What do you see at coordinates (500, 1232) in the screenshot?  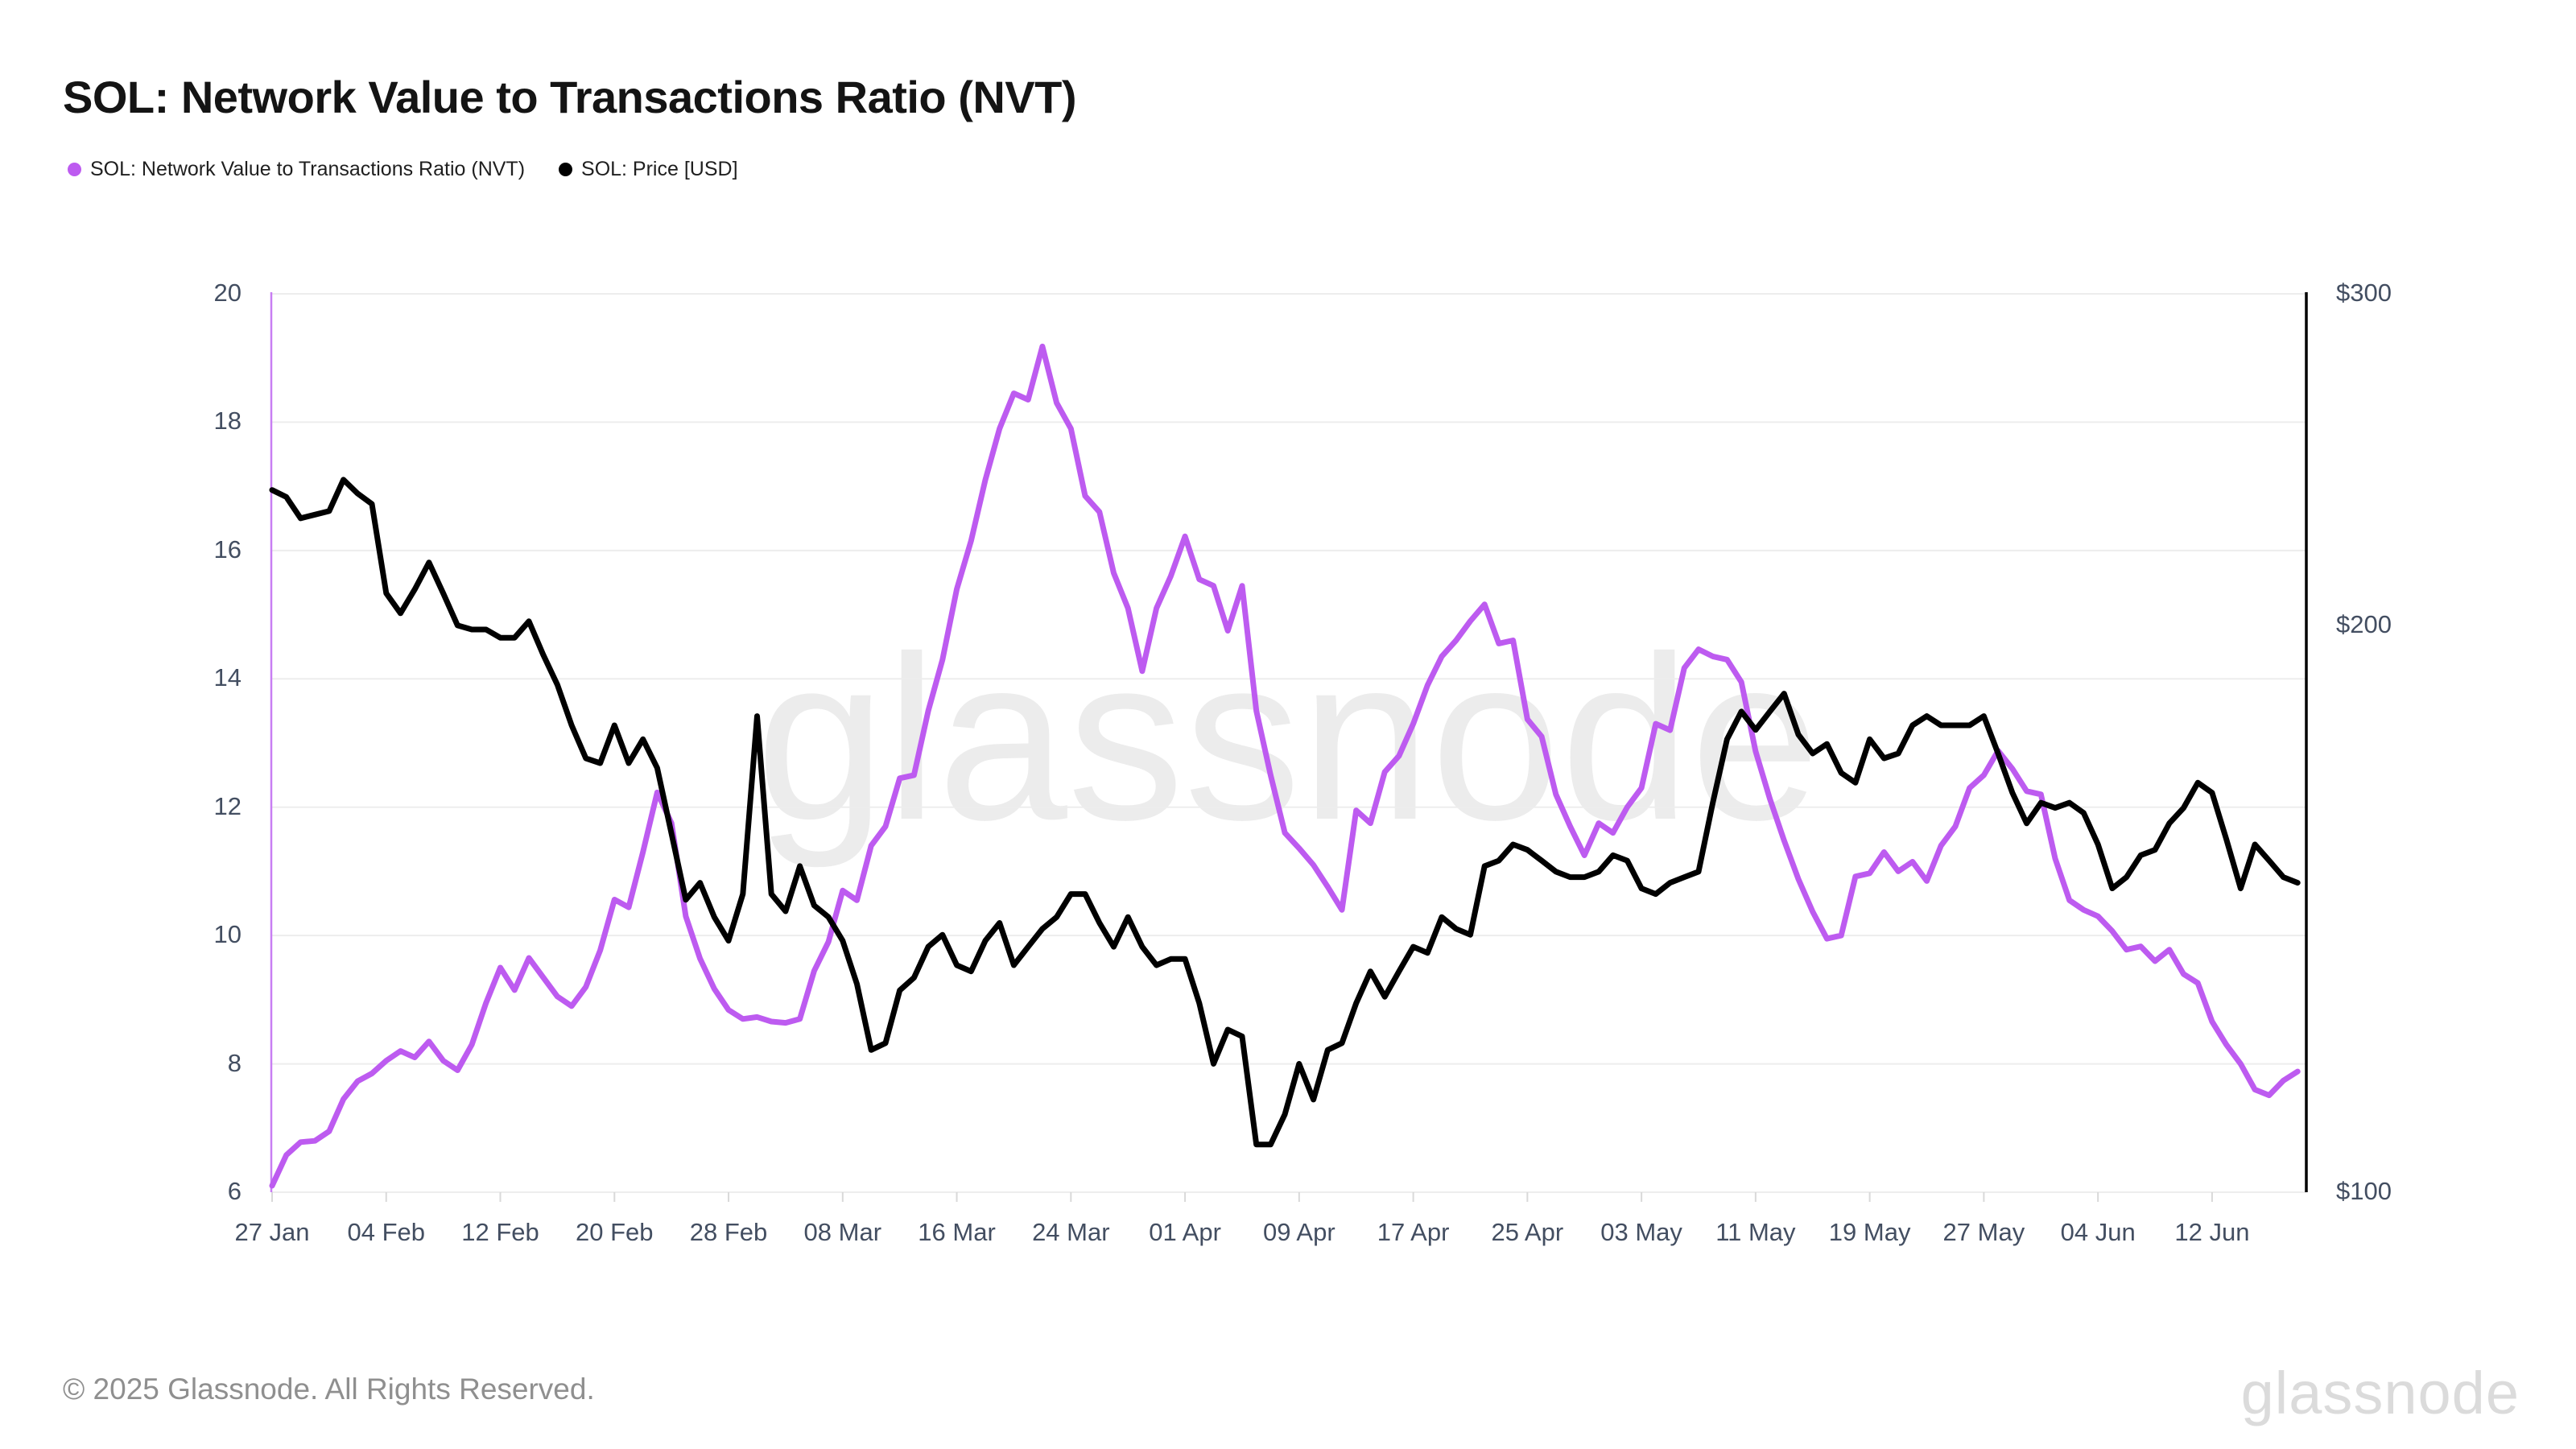 I see `x-axis-label: 12 Feb` at bounding box center [500, 1232].